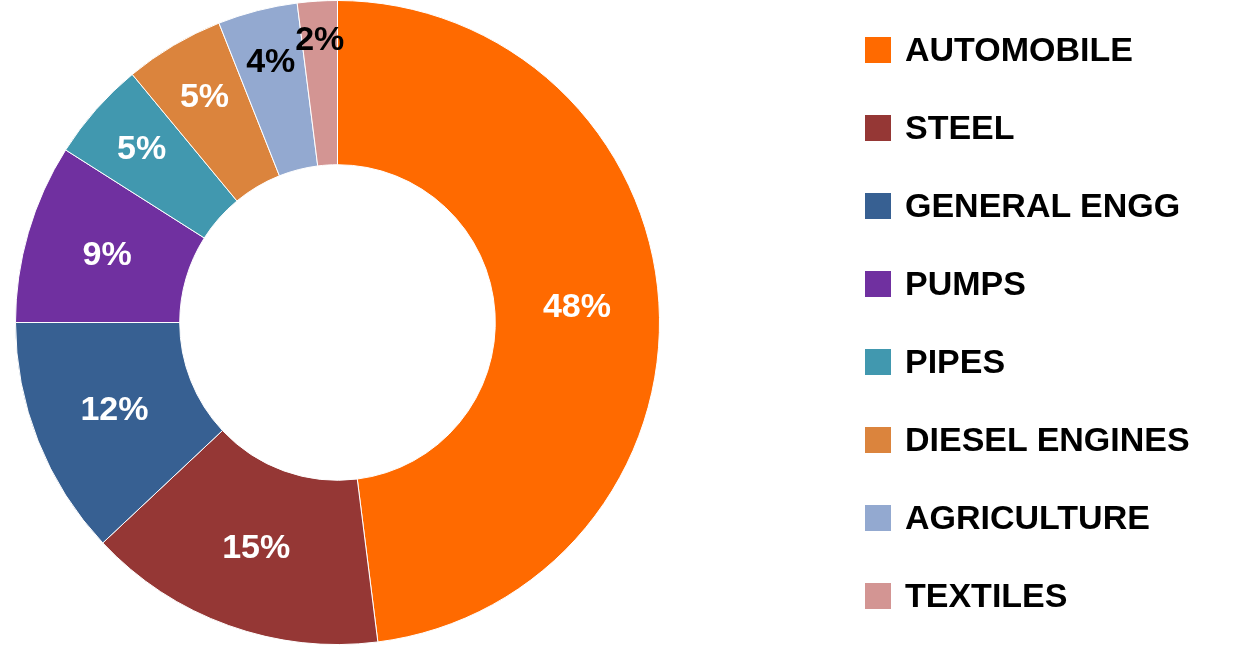  I want to click on legend-label: AUTOMOBILE, so click(1019, 49).